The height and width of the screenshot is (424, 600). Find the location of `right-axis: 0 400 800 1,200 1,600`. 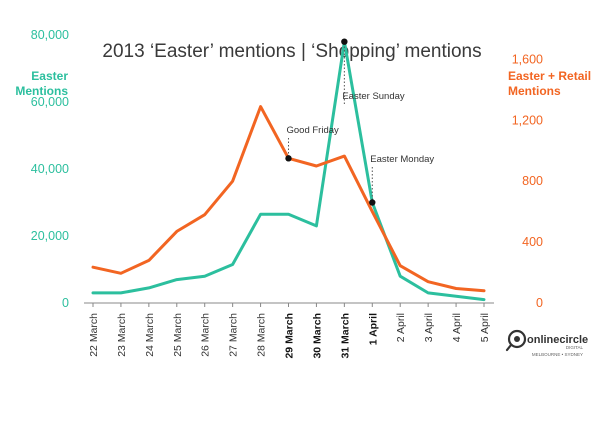

right-axis: 0 400 800 1,200 1,600 is located at coordinates (527, 181).